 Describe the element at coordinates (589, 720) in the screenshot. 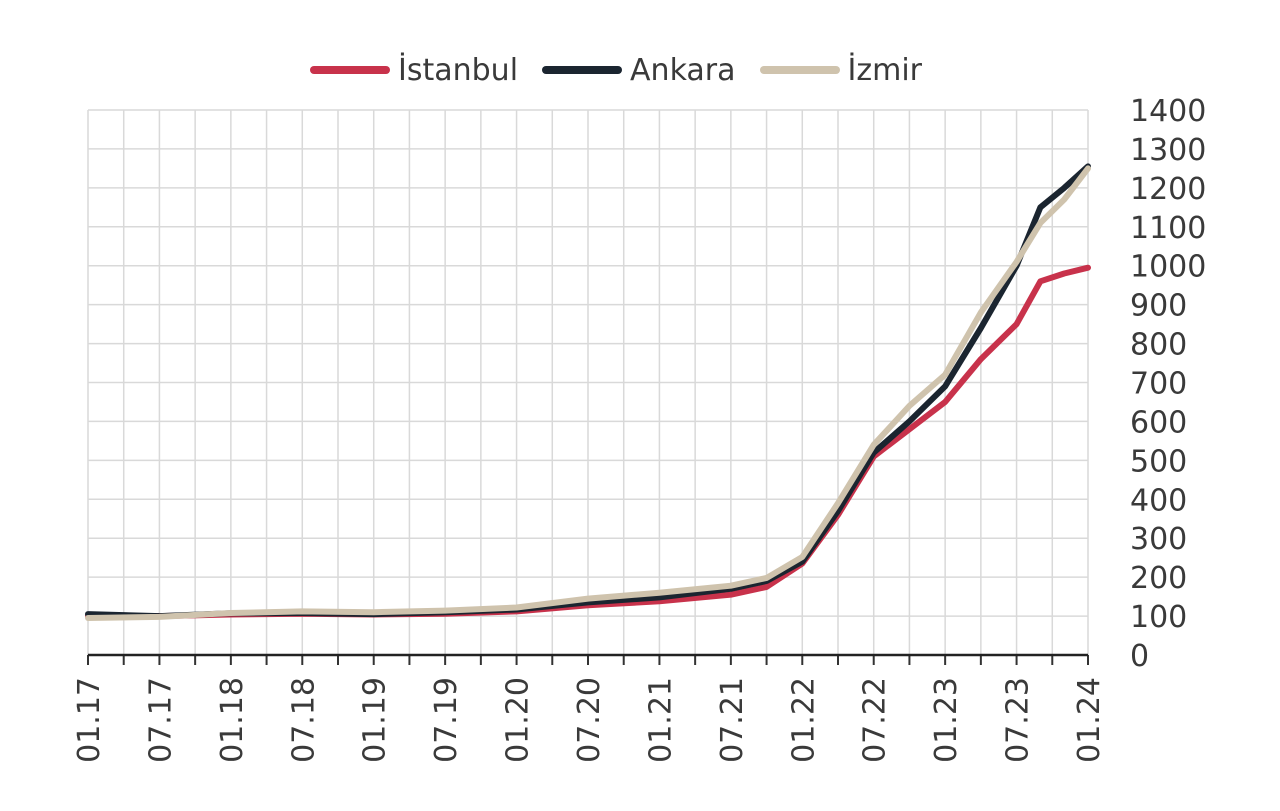

I see `x-tick-label: 07.20` at that location.